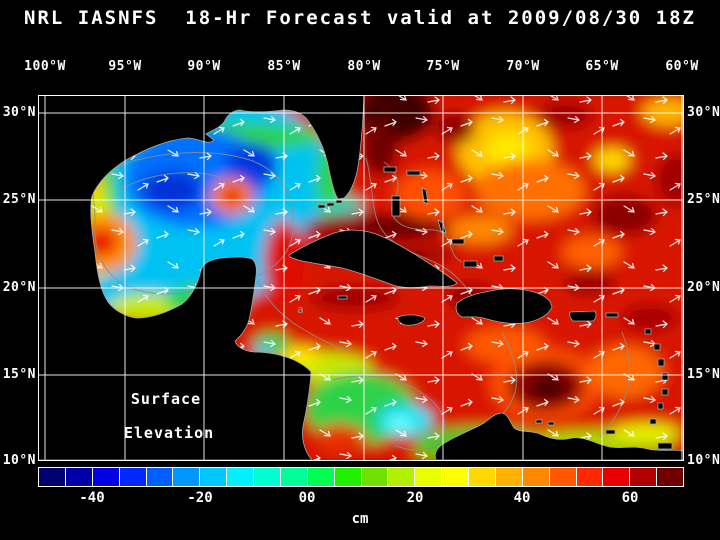  I want to click on land-puerto-rico, so click(583, 316).